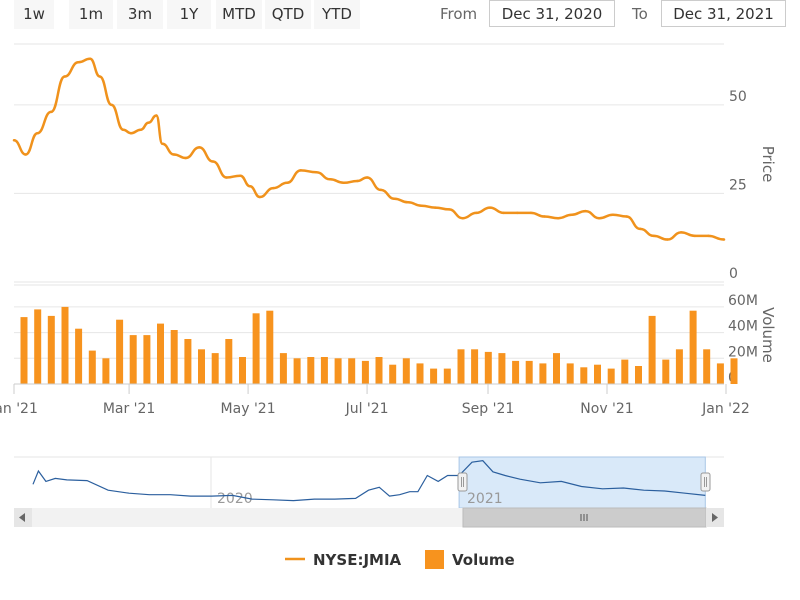 The width and height of the screenshot is (800, 600). Describe the element at coordinates (640, 14) in the screenshot. I see `to-label: To` at that location.